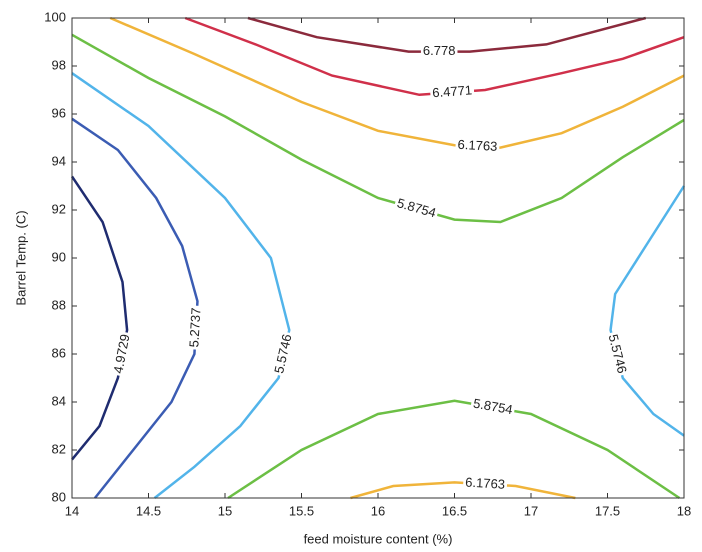 This screenshot has height=552, width=702. I want to click on x-tick-label: 16, so click(378, 510).